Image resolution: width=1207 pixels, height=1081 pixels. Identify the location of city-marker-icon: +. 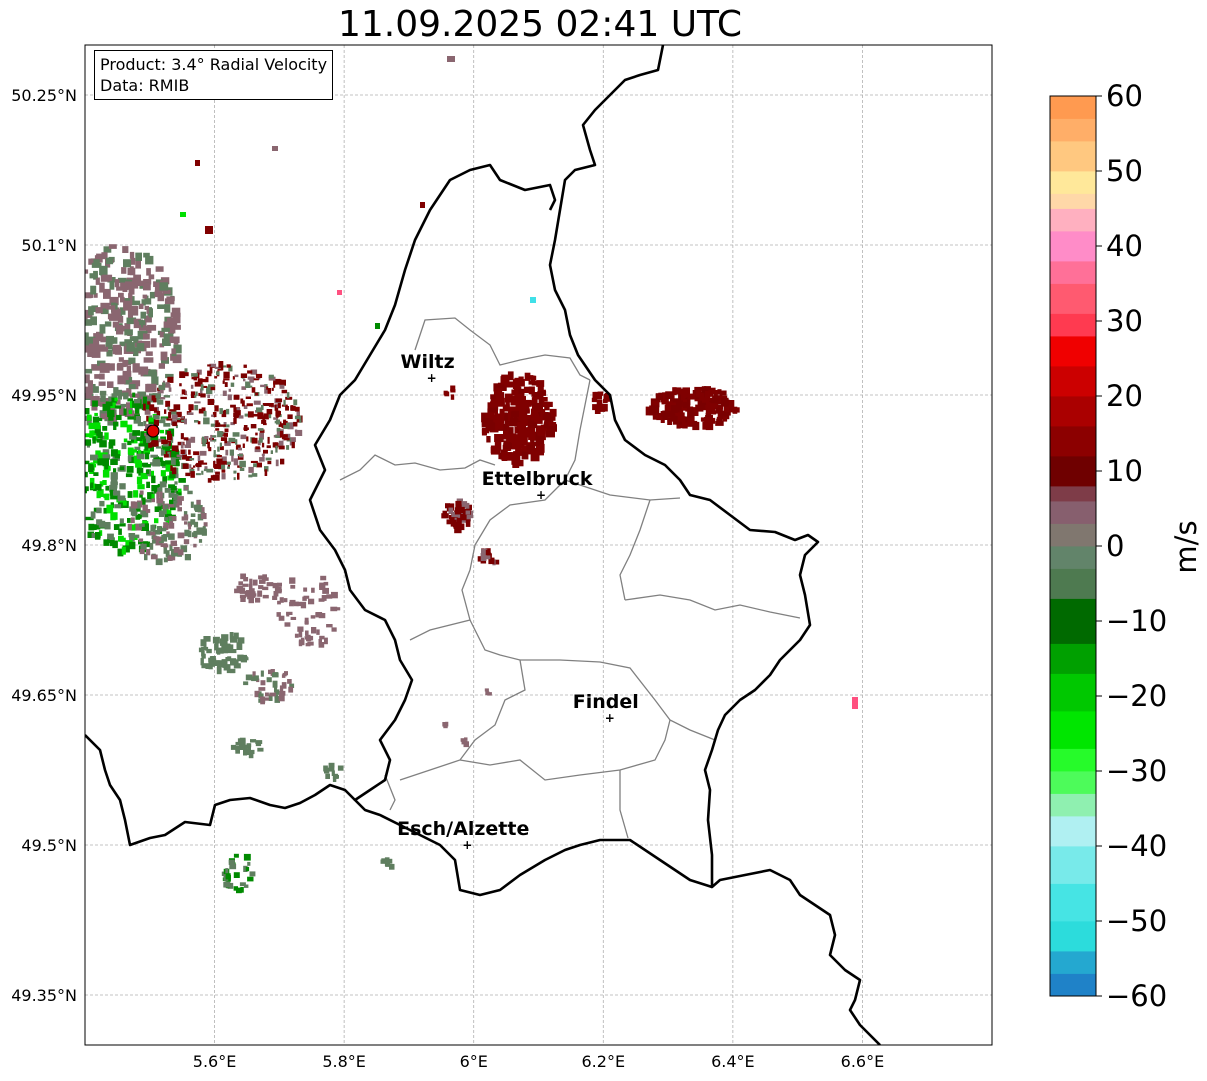
(541, 495).